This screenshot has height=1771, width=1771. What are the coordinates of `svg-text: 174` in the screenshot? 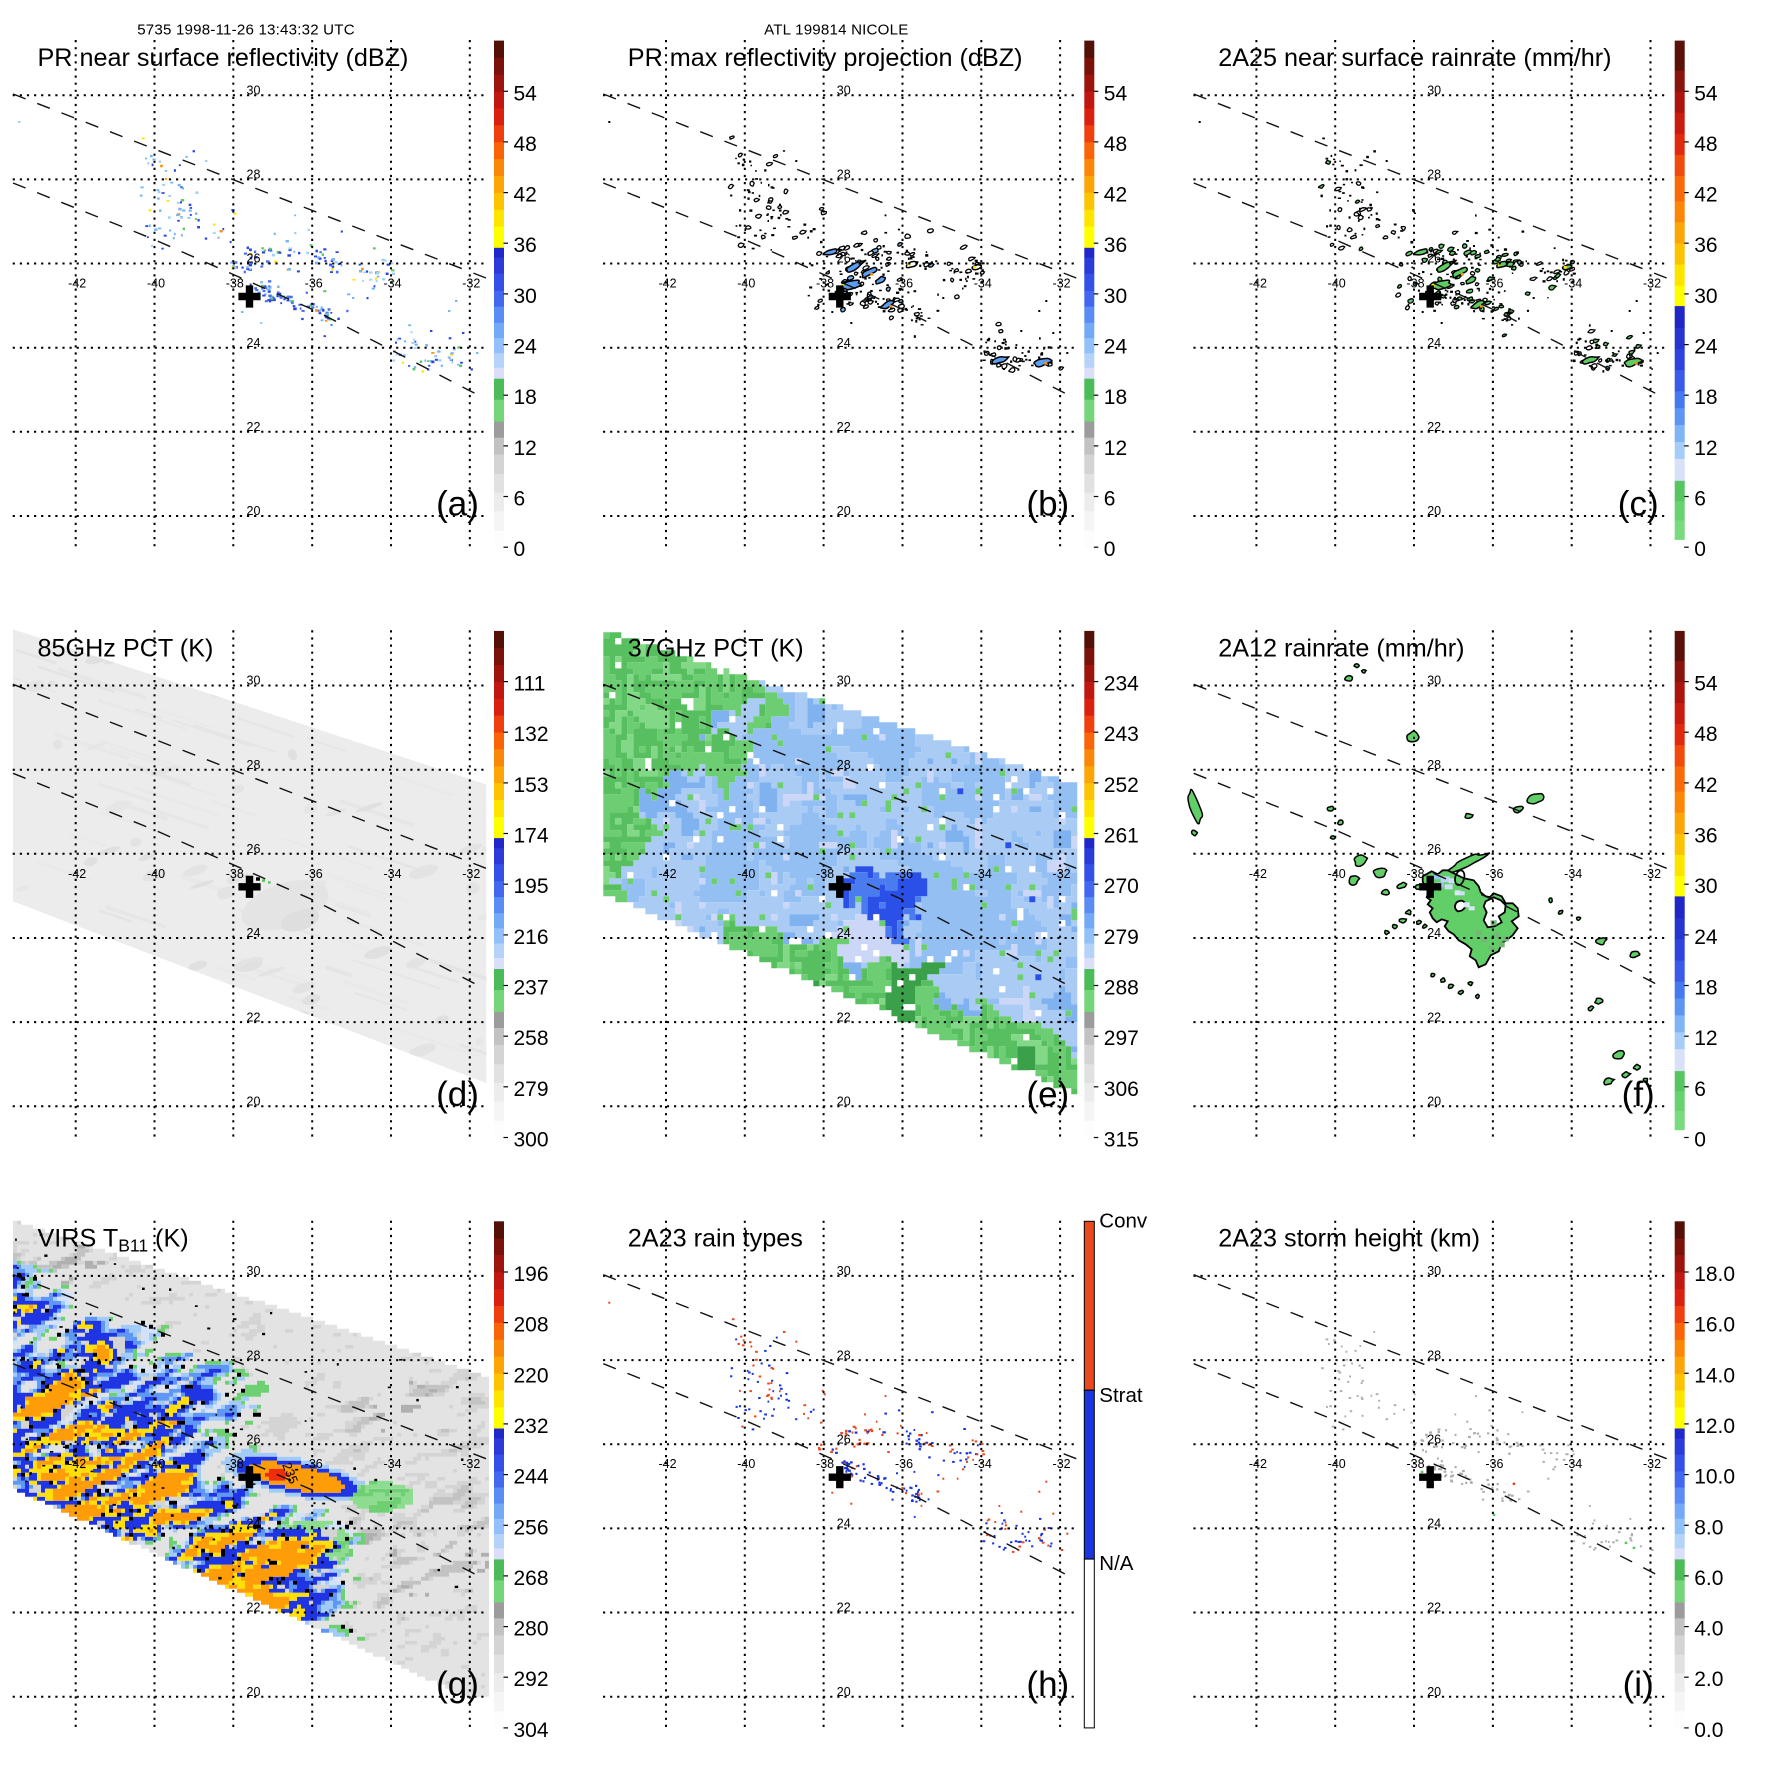 It's located at (531, 836).